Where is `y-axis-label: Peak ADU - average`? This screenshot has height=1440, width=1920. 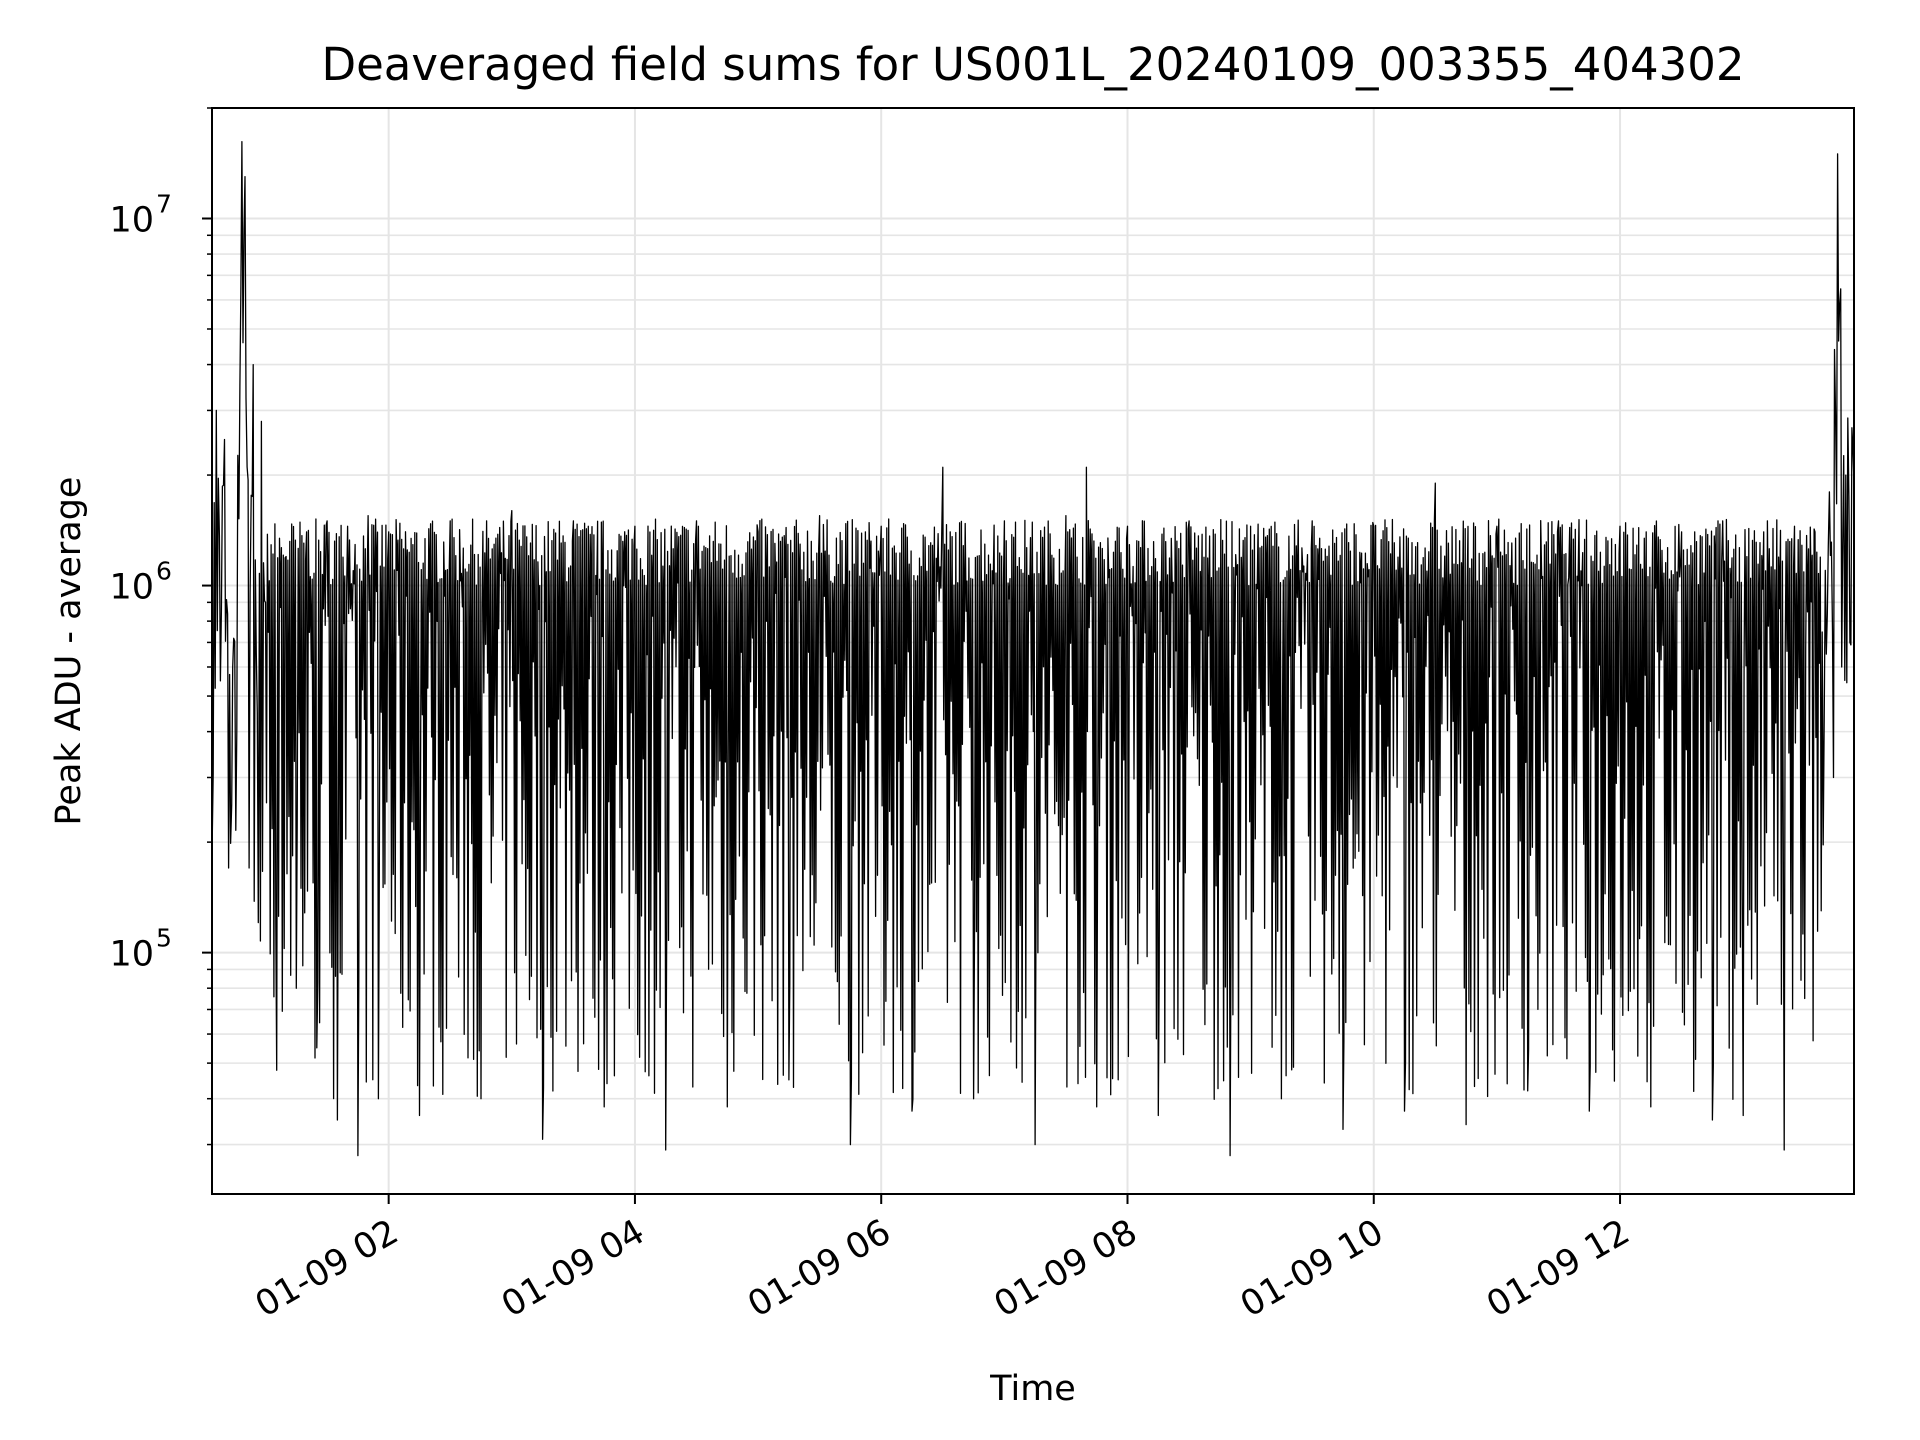 y-axis-label: Peak ADU - average is located at coordinates (69, 651).